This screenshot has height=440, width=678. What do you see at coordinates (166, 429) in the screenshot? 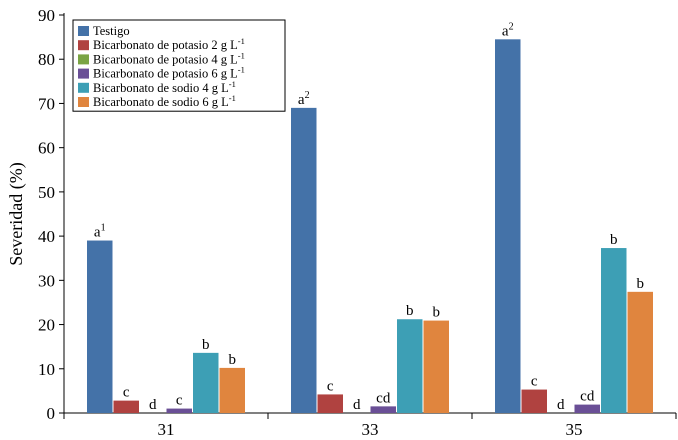
I see `x-tick-label: 31` at bounding box center [166, 429].